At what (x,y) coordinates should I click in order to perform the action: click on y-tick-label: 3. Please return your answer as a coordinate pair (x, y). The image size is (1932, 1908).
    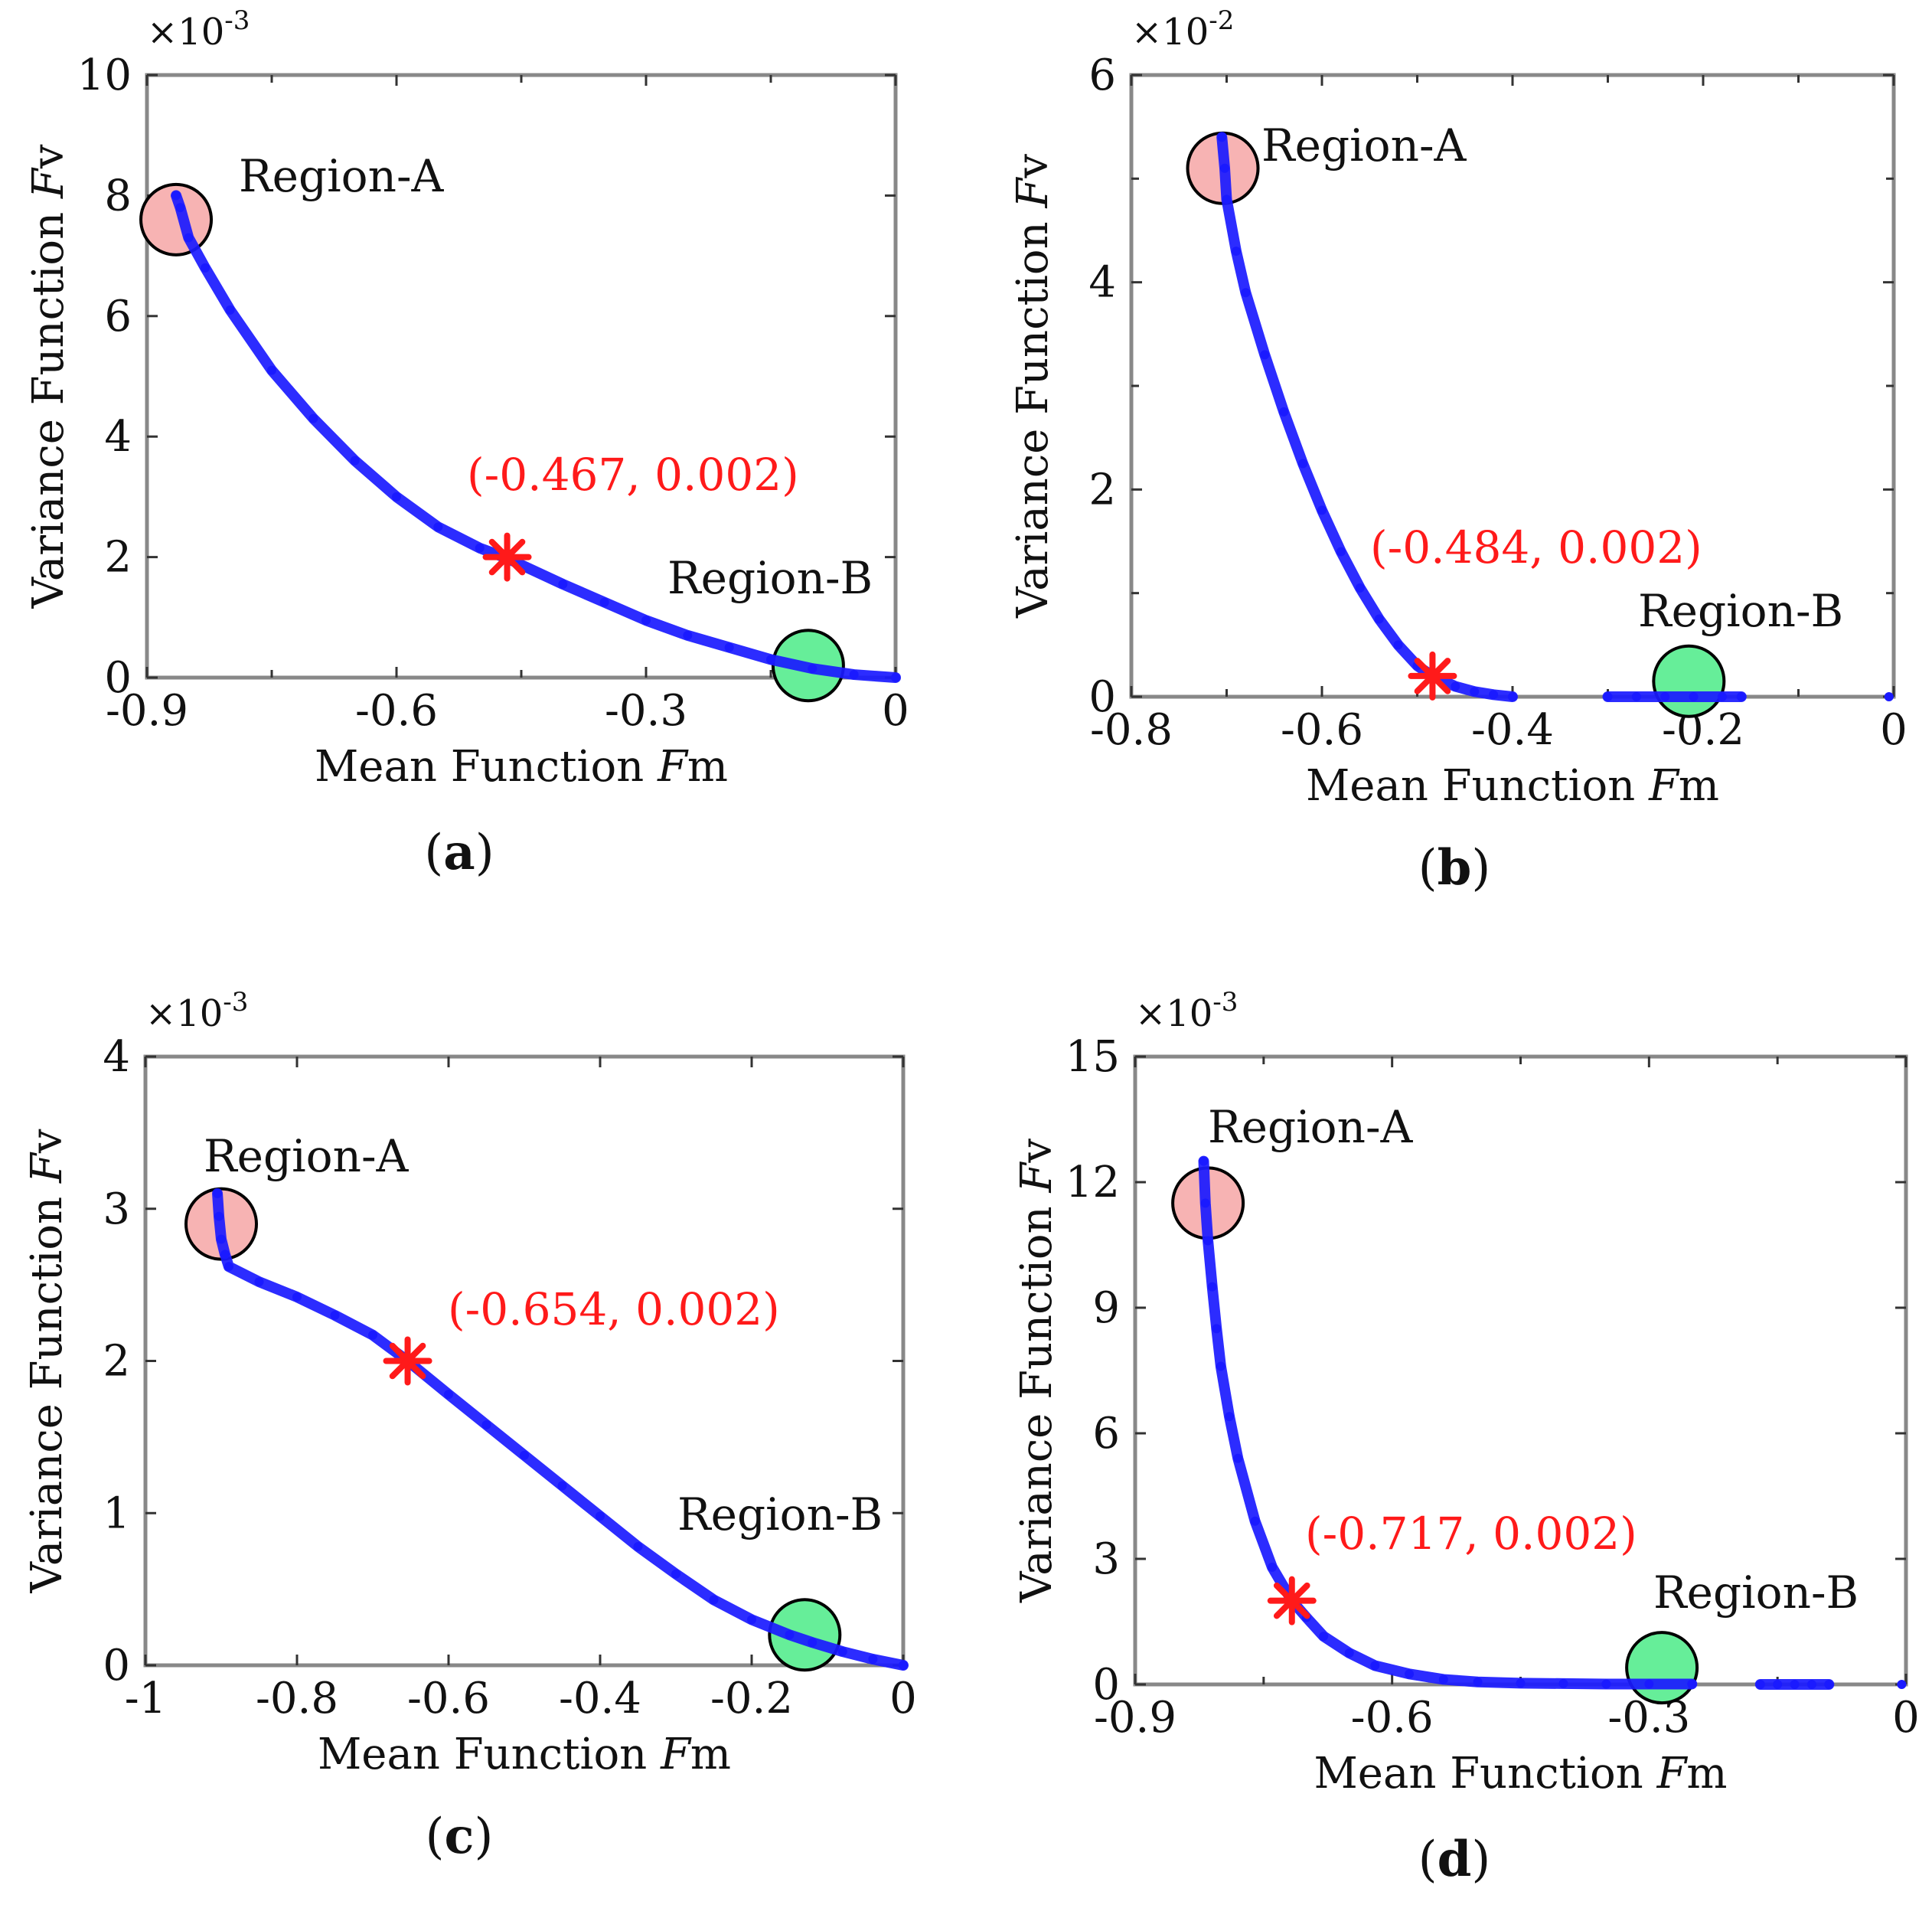
    Looking at the image, I should click on (117, 1209).